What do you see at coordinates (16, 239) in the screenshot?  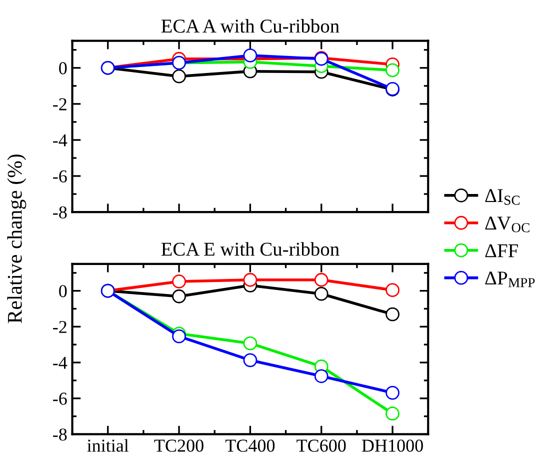 I see `y-axis-title: Relative change (%)` at bounding box center [16, 239].